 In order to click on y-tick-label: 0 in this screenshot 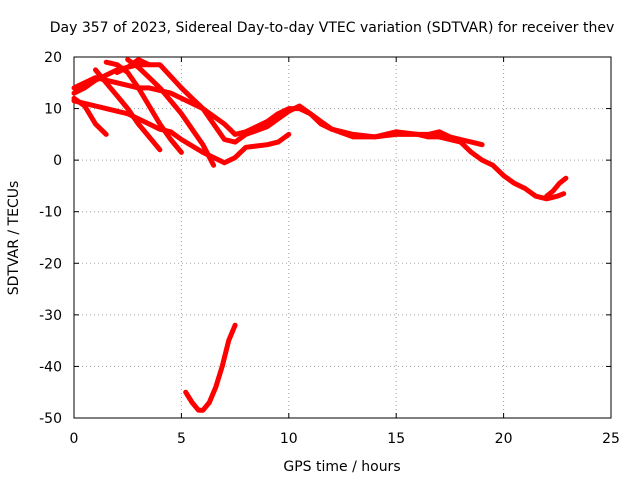, I will do `click(57, 161)`.